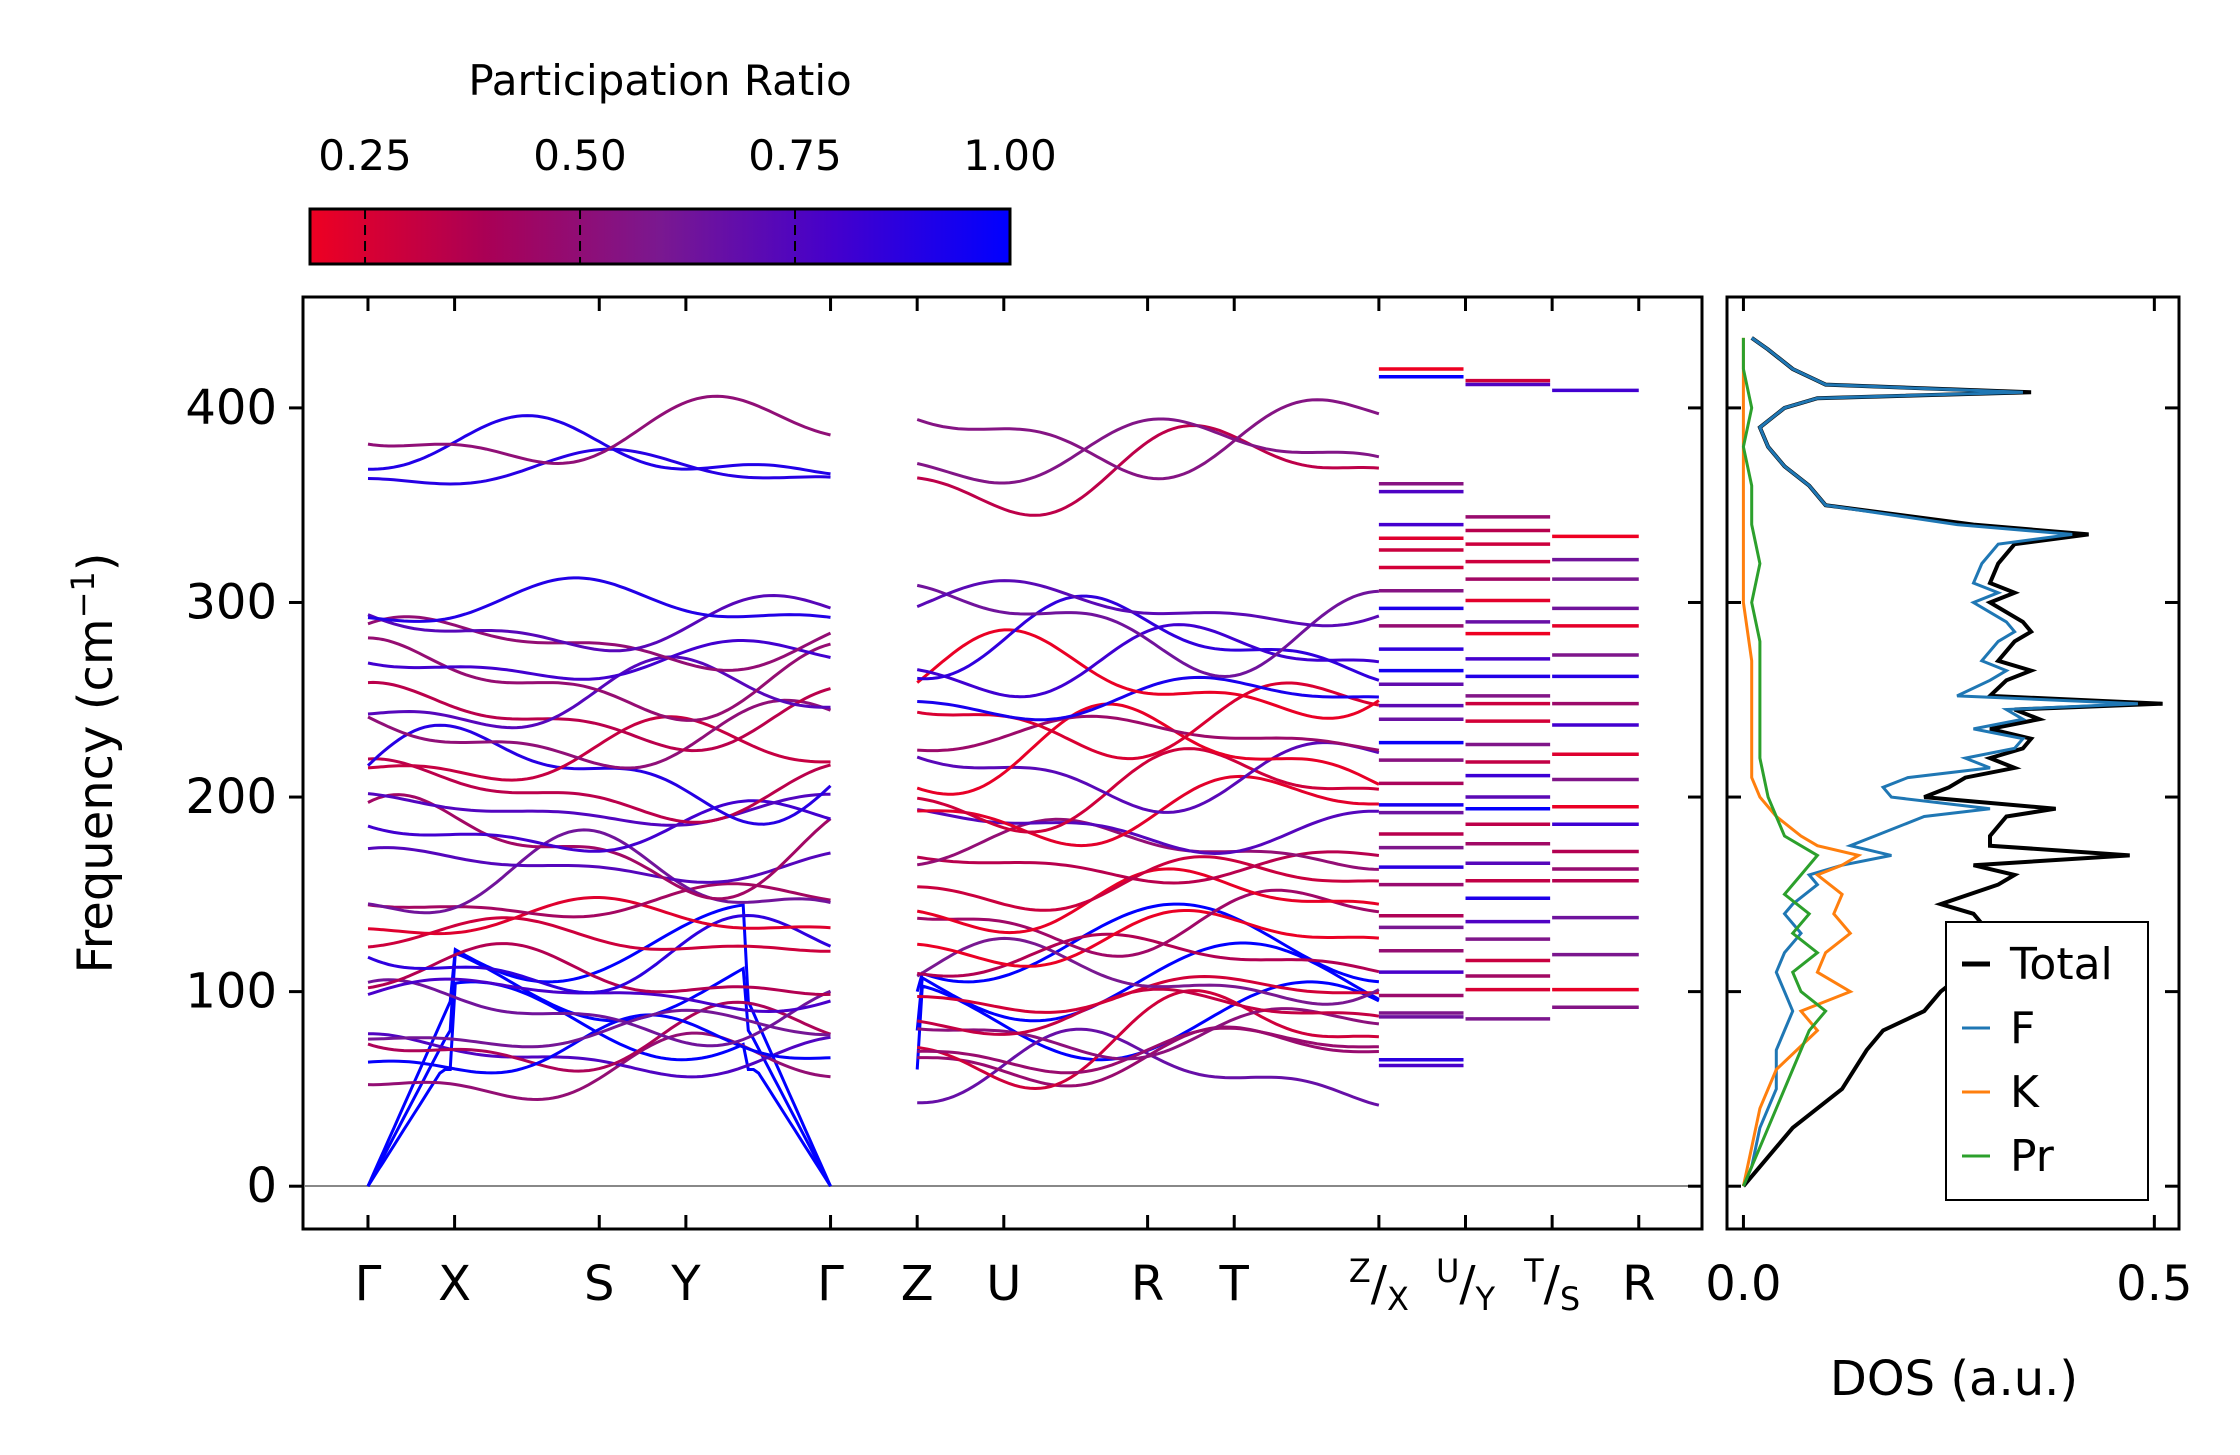 The image size is (2240, 1455). Describe the element at coordinates (917, 1284) in the screenshot. I see `x-tick-label: Z` at that location.